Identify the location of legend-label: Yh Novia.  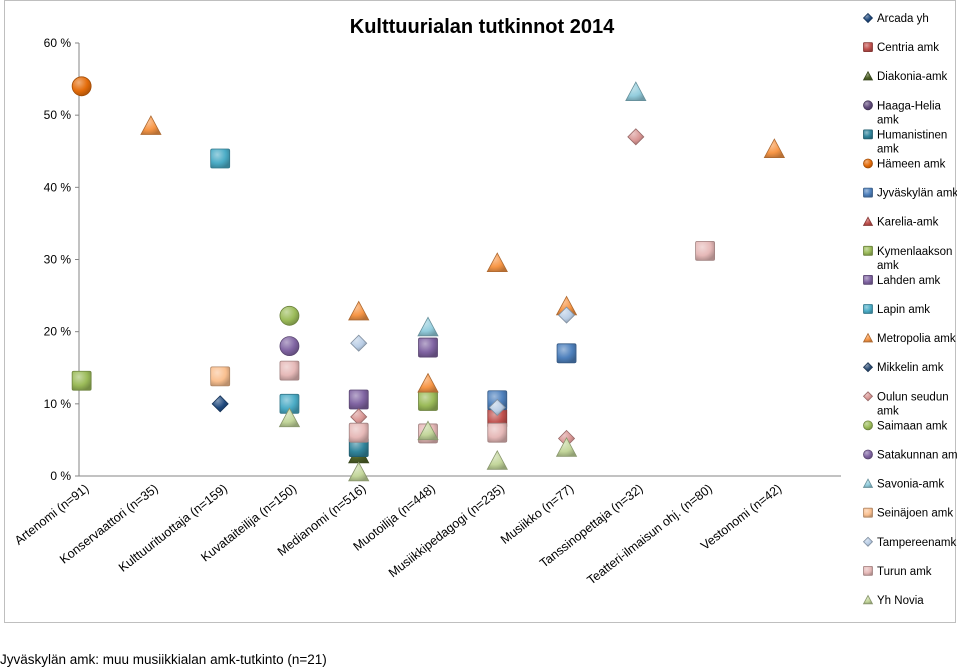
(900, 601).